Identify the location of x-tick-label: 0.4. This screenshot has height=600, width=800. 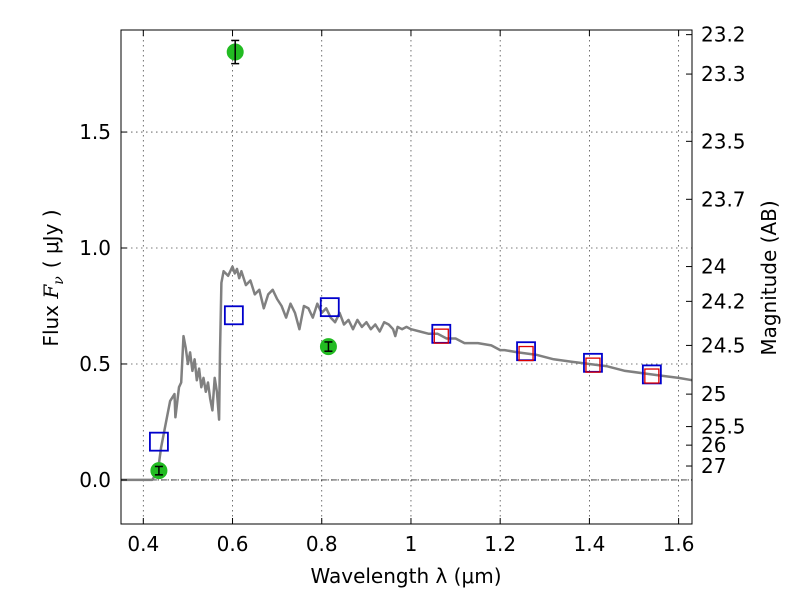
(143, 544).